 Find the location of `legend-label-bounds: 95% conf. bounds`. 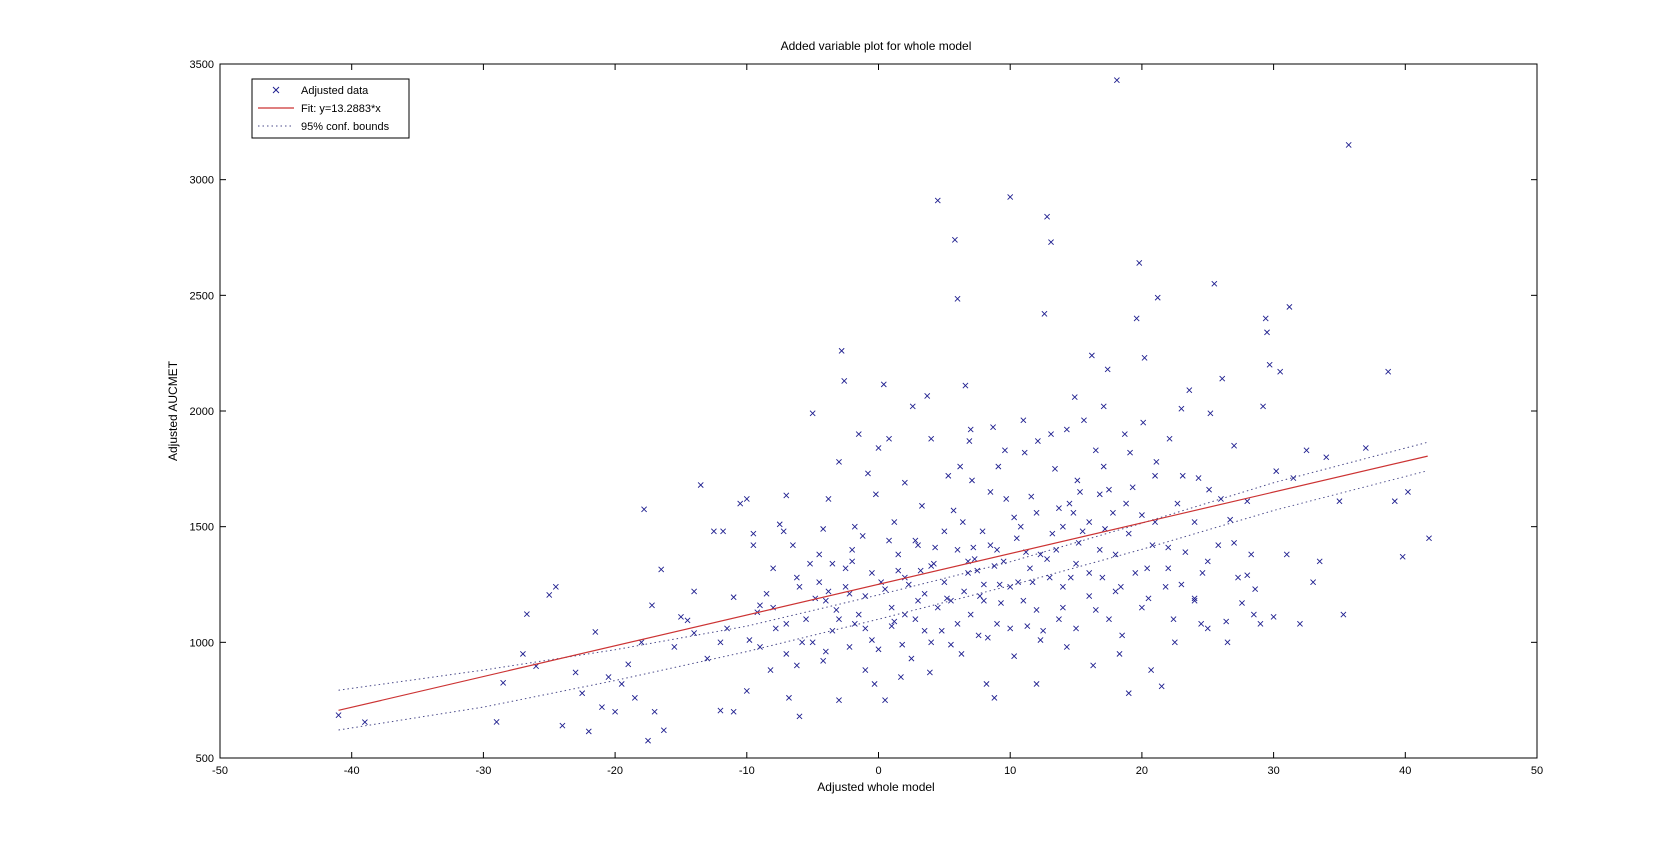

legend-label-bounds: 95% conf. bounds is located at coordinates (345, 127).